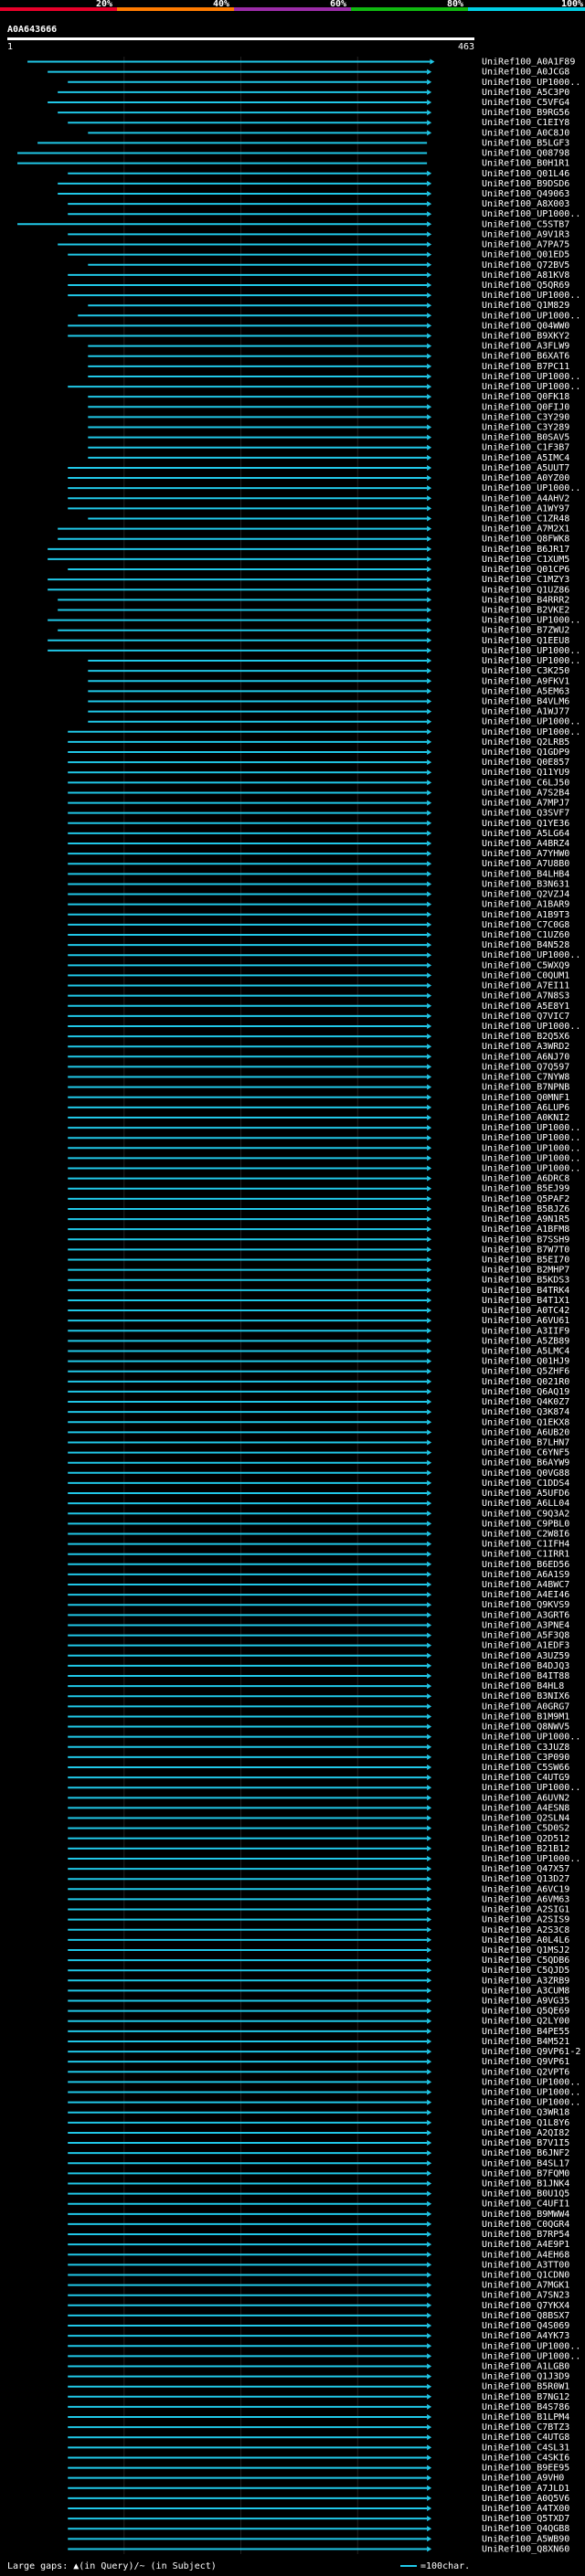  What do you see at coordinates (525, 113) in the screenshot?
I see `hit-label: UniRef100_B9RG56` at bounding box center [525, 113].